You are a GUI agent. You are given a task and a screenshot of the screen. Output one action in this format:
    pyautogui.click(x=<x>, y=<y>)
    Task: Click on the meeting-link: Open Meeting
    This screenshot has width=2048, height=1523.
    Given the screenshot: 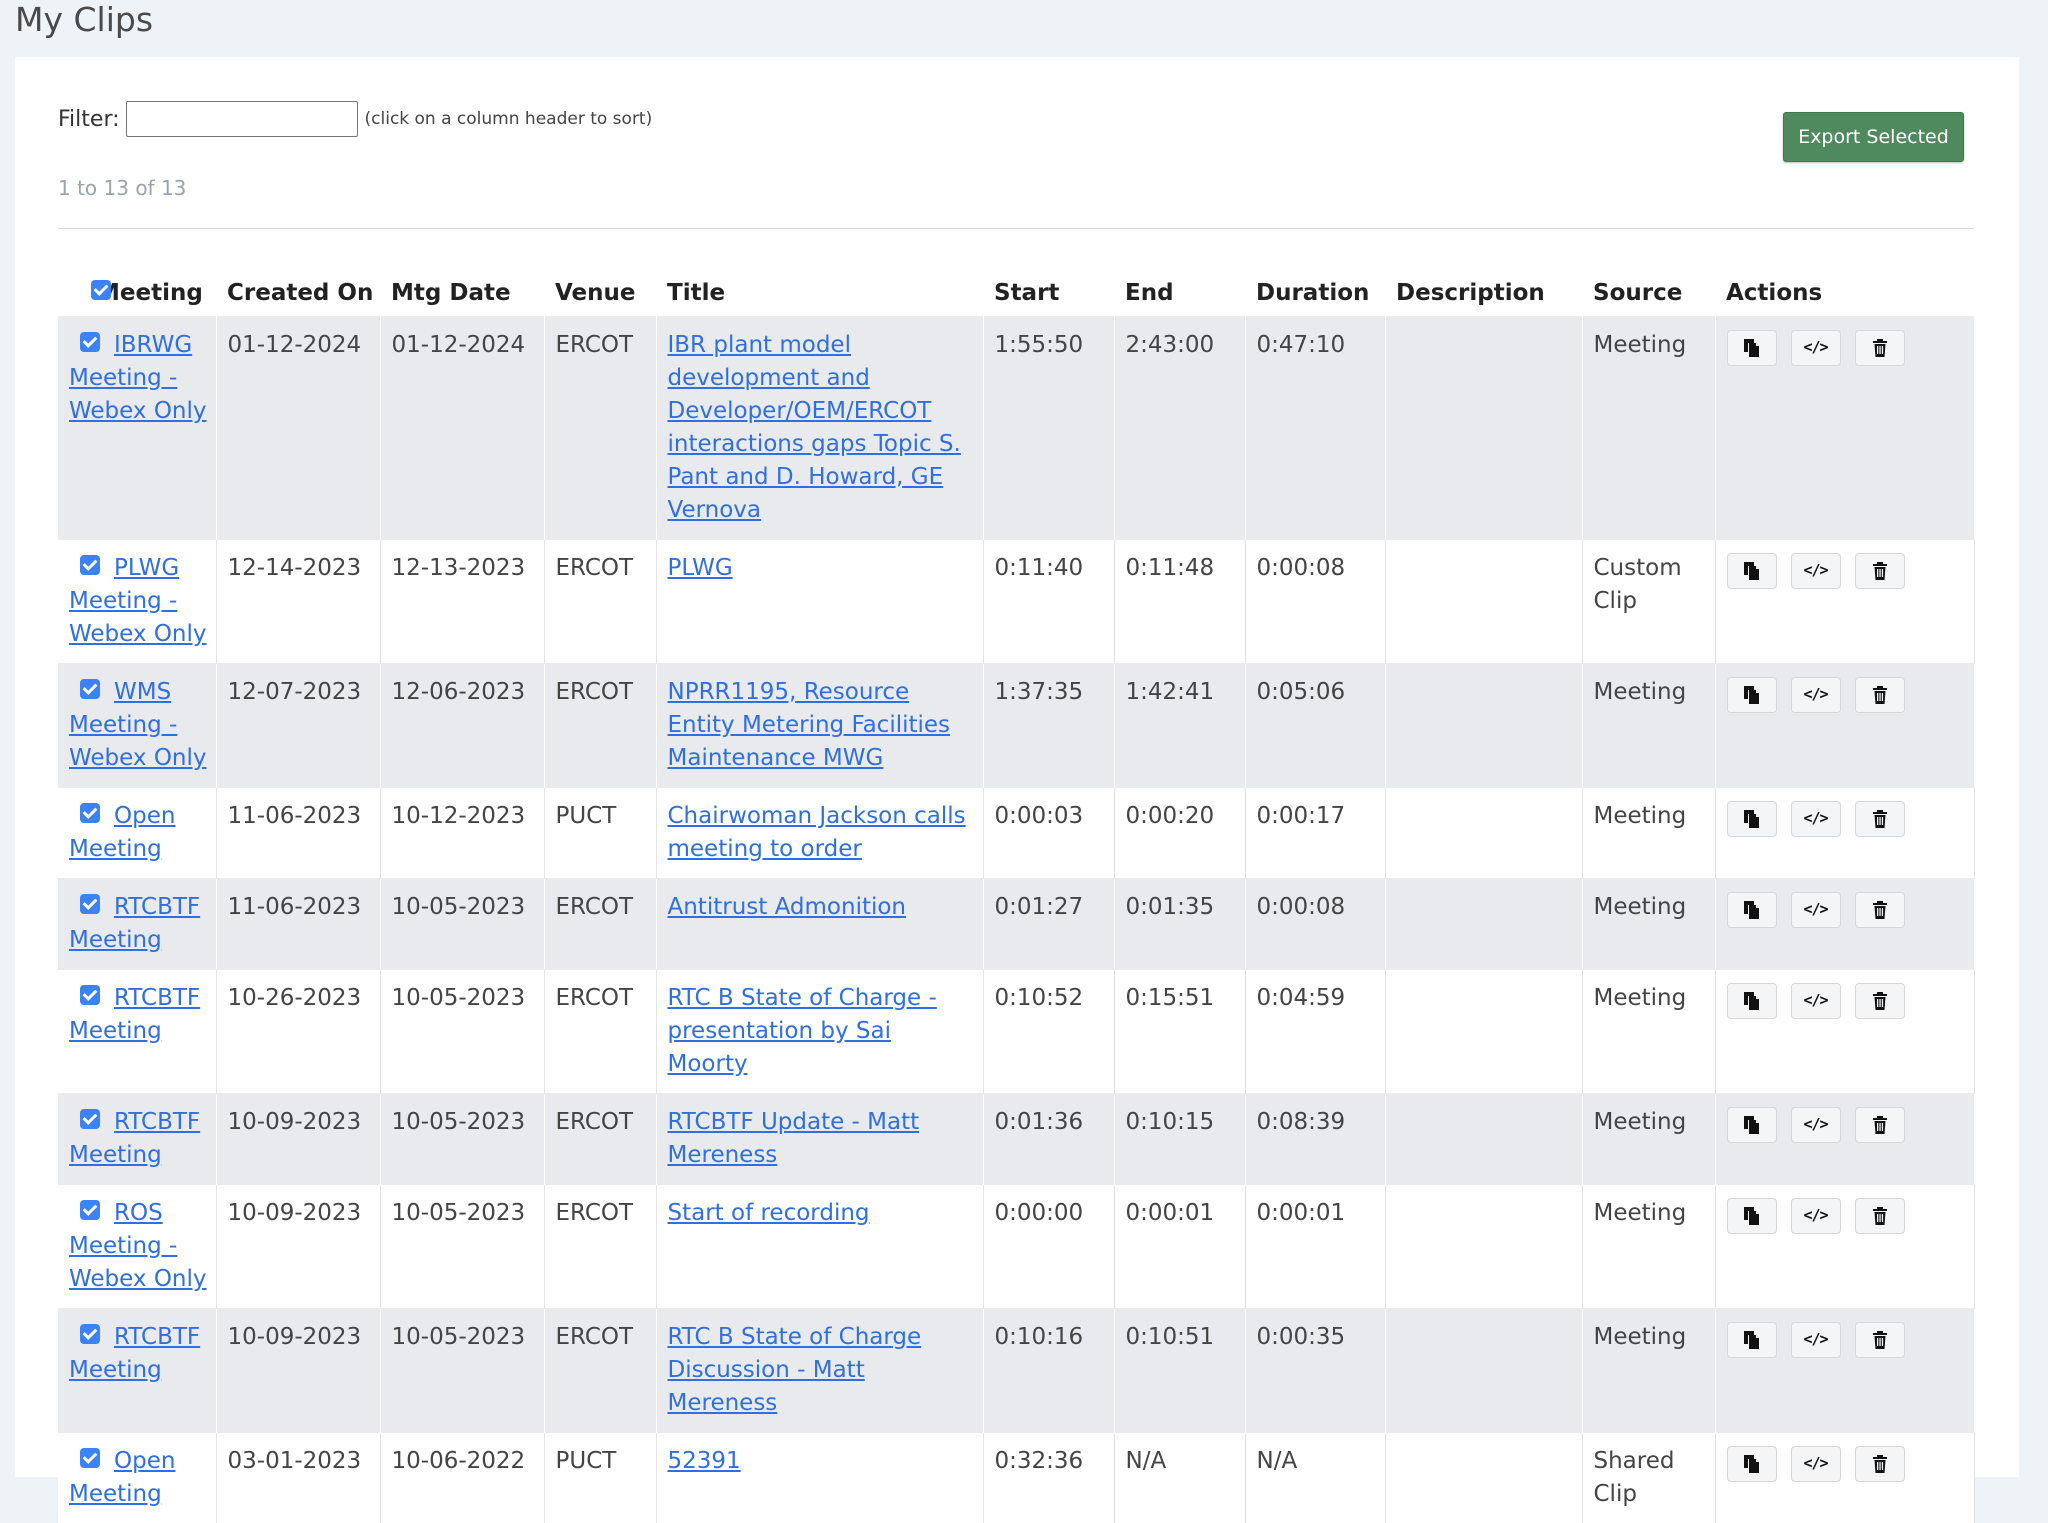 What is the action you would take?
    pyautogui.click(x=122, y=832)
    